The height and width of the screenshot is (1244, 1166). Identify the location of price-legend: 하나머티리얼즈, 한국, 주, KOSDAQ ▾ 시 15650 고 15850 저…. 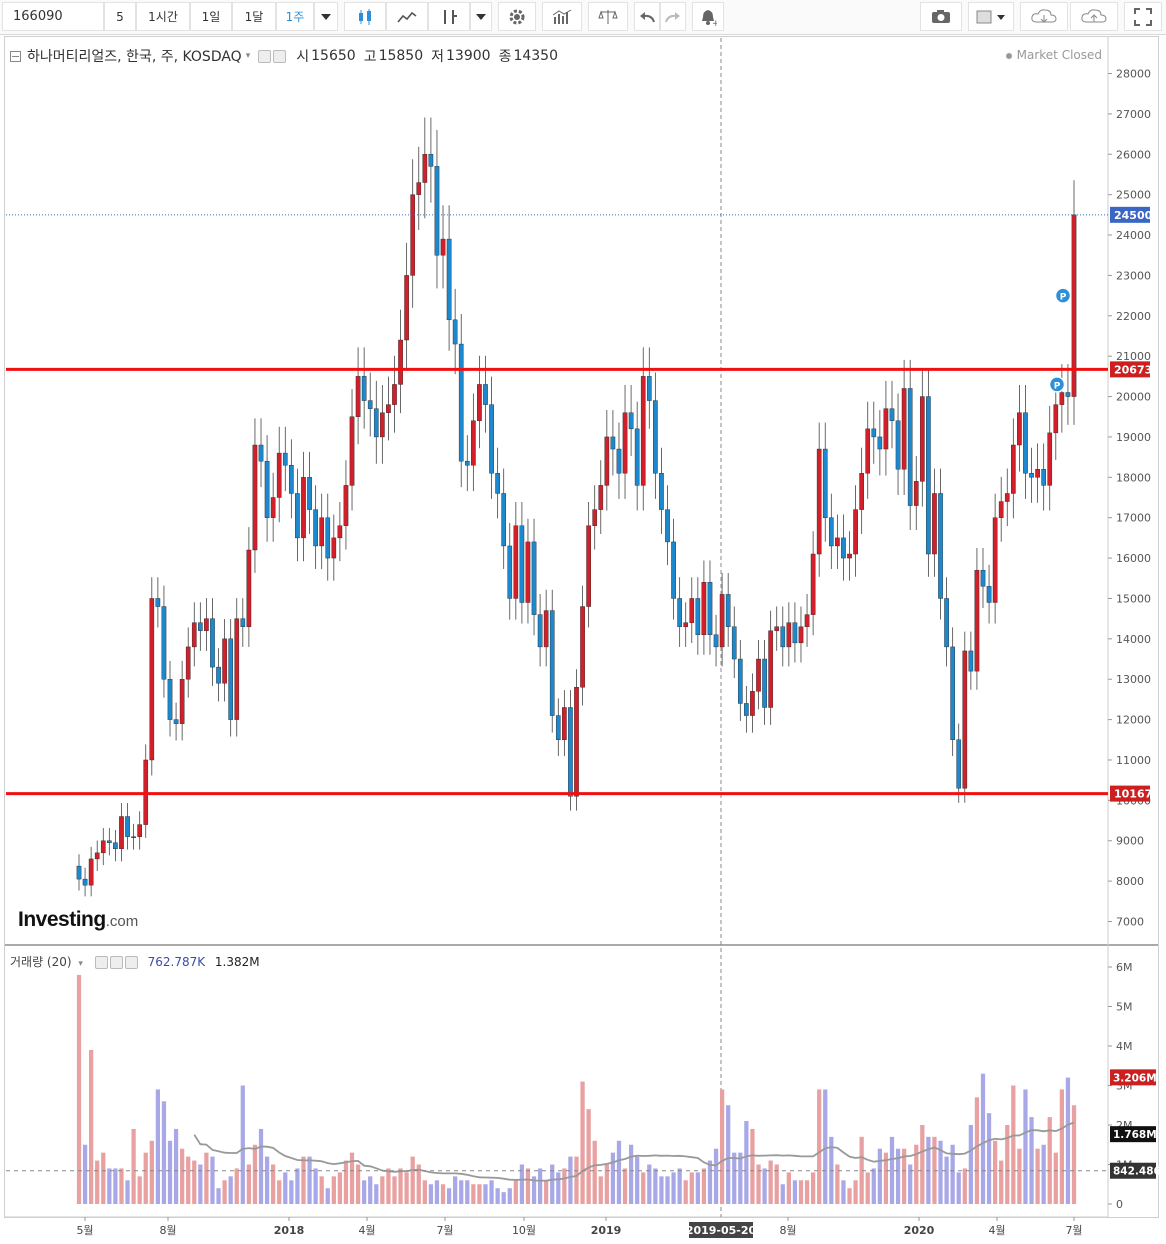
(284, 56).